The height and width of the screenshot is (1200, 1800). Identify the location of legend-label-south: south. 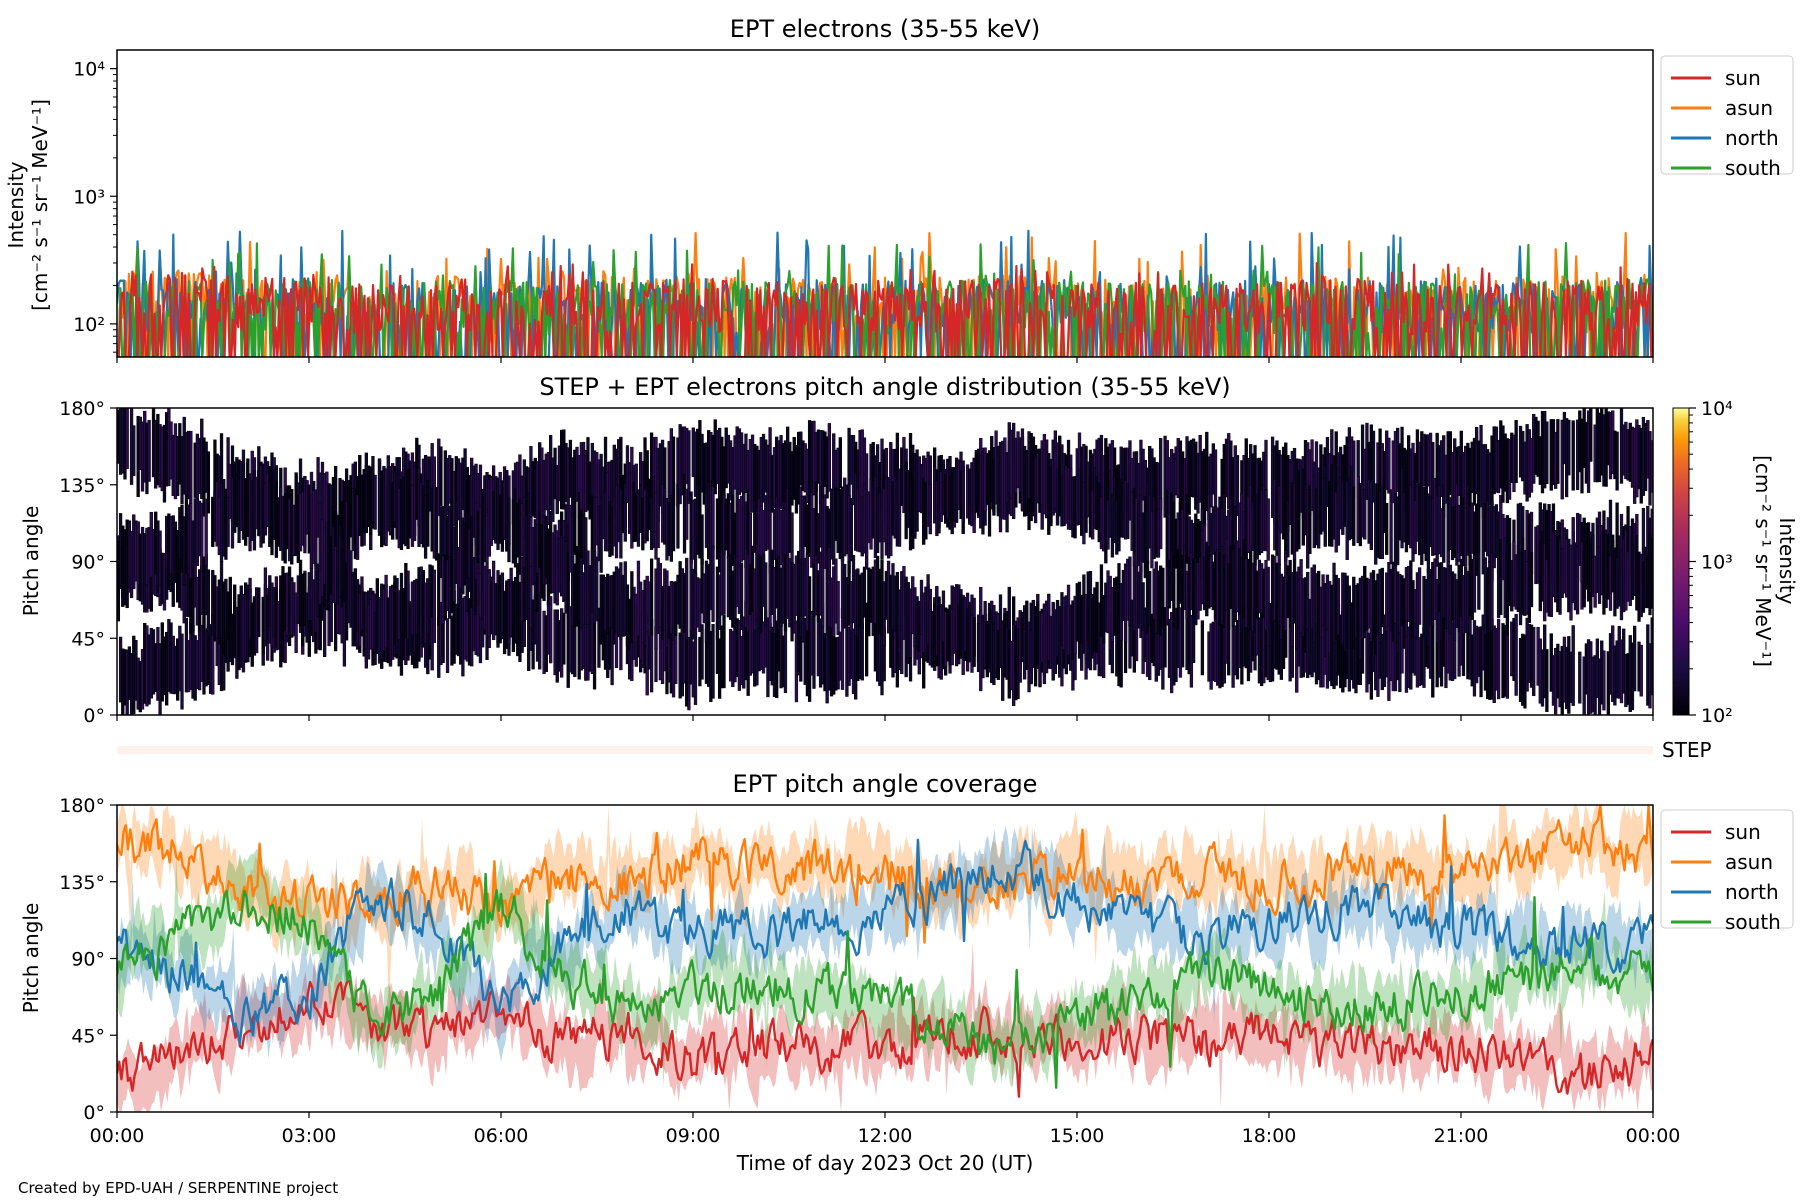
(1753, 168).